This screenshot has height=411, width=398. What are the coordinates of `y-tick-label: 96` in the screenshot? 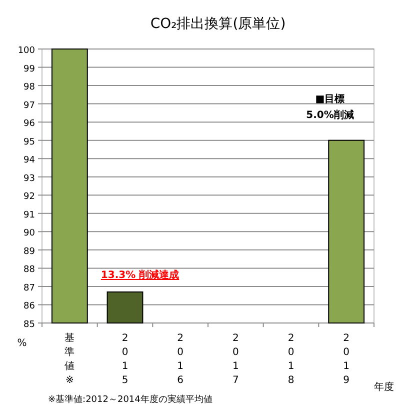 It's located at (30, 124).